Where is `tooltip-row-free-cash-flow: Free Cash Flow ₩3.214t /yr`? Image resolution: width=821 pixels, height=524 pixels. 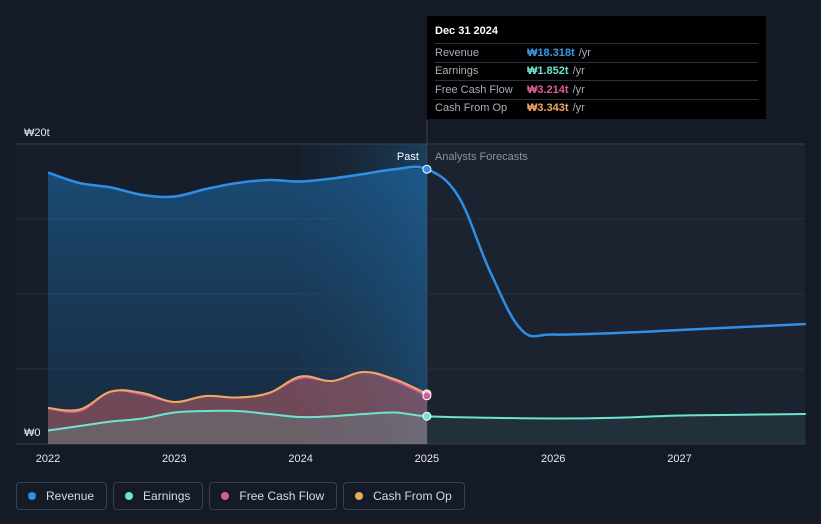
tooltip-row-free-cash-flow: Free Cash Flow ₩3.214t /yr is located at coordinates (596, 89).